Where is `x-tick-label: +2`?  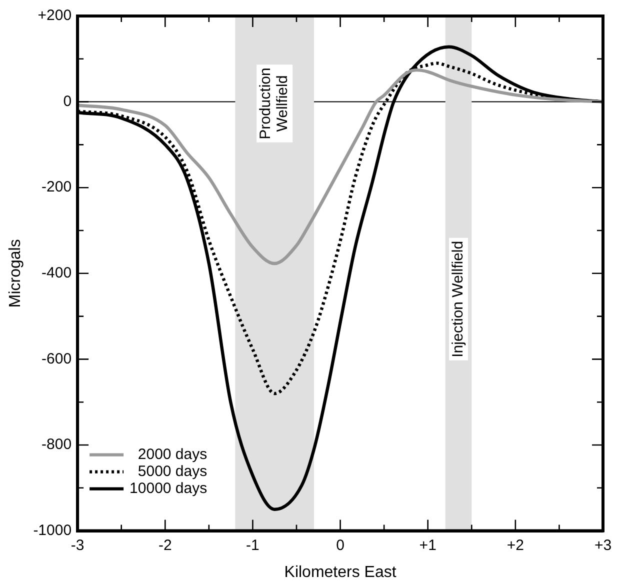
x-tick-label: +2 is located at coordinates (515, 545).